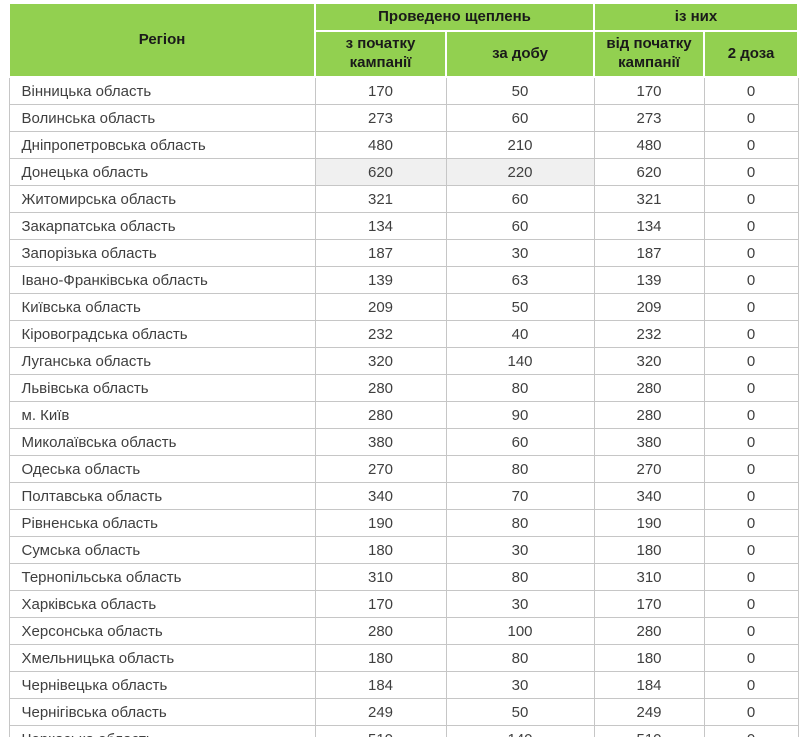 This screenshot has height=737, width=800. Describe the element at coordinates (162, 577) in the screenshot. I see `region-name-cell: Тернопільська область` at that location.